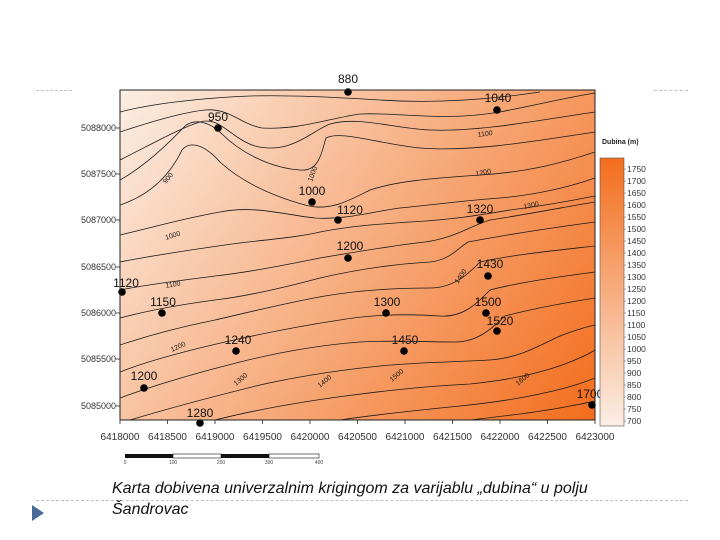 The image size is (720, 540). Describe the element at coordinates (636, 337) in the screenshot. I see `legend-label: 1050` at that location.